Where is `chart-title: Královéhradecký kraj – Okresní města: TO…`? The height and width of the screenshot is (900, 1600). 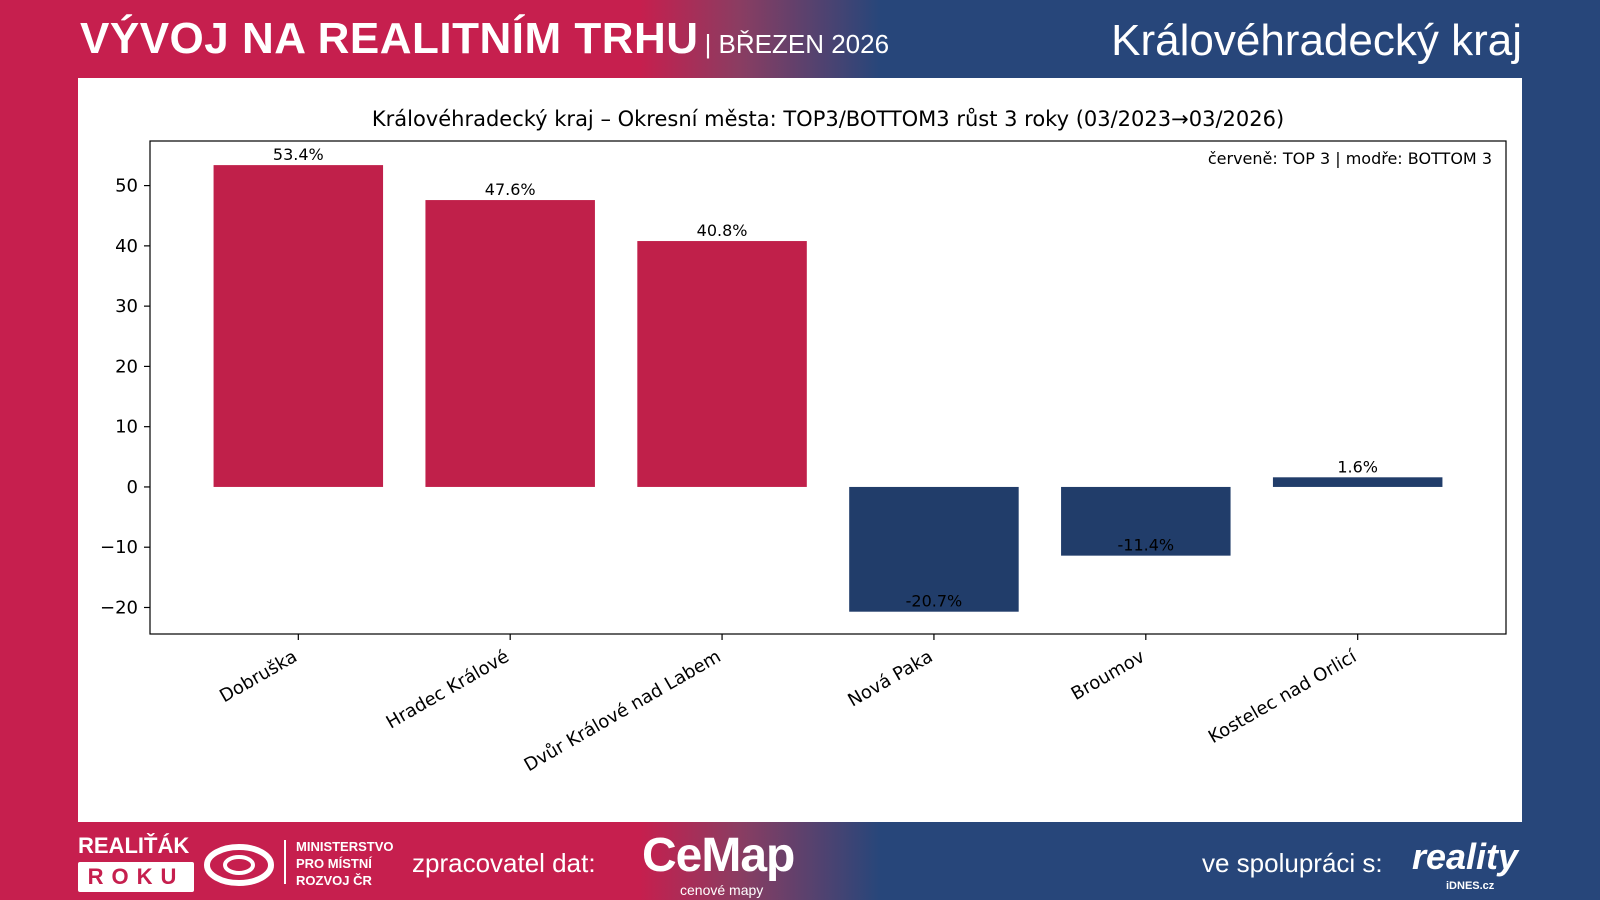 chart-title: Královéhradecký kraj – Okresní města: TO… is located at coordinates (828, 119).